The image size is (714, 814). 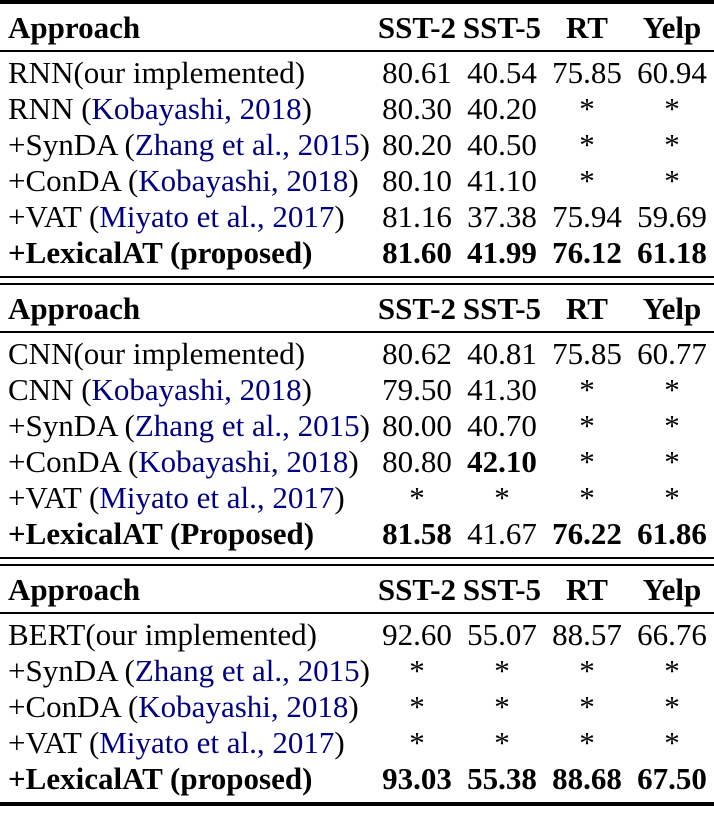 What do you see at coordinates (417, 425) in the screenshot?
I see `score-cell: 80.00` at bounding box center [417, 425].